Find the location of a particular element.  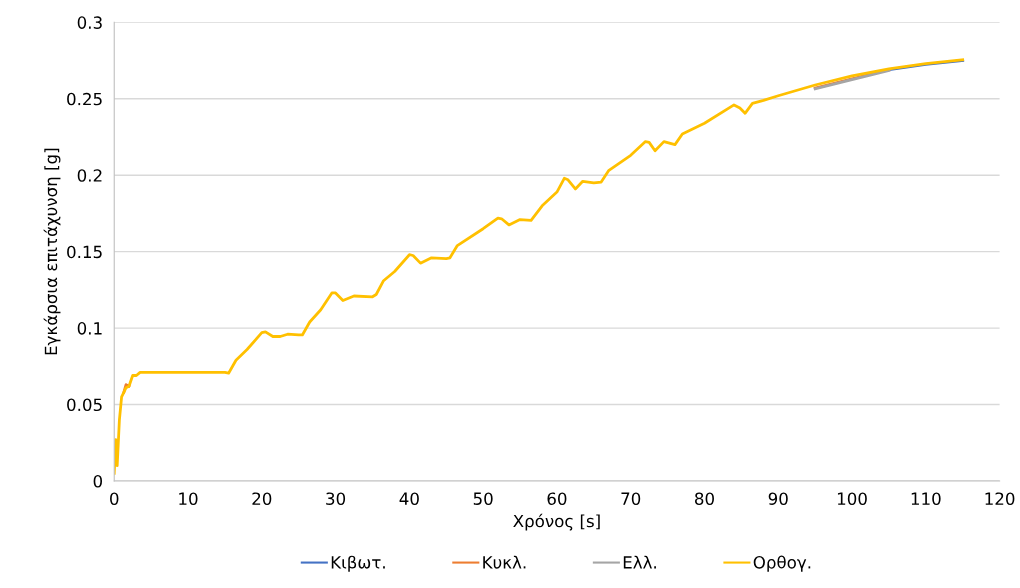

x-tick-label: 90 is located at coordinates (778, 498).